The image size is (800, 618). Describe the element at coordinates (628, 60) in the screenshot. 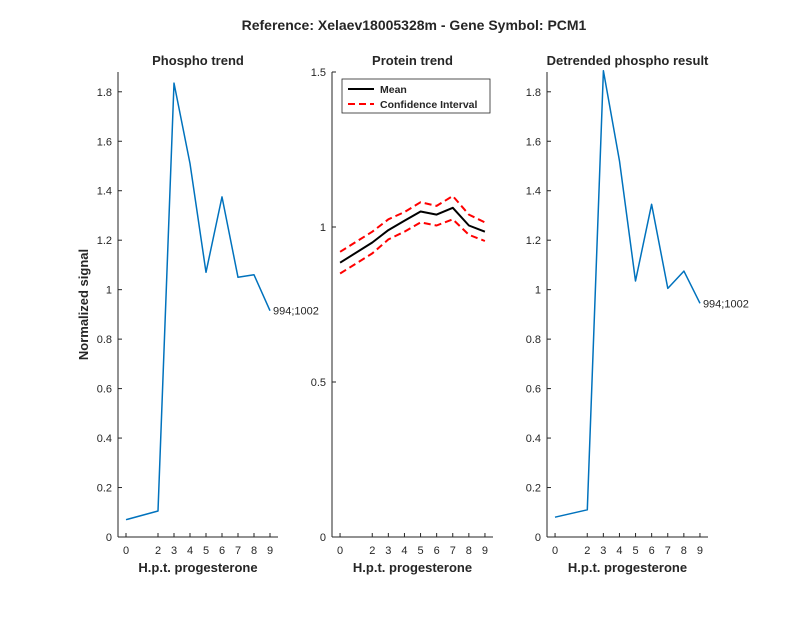

I see `chart-title: Detrended phospho result` at that location.